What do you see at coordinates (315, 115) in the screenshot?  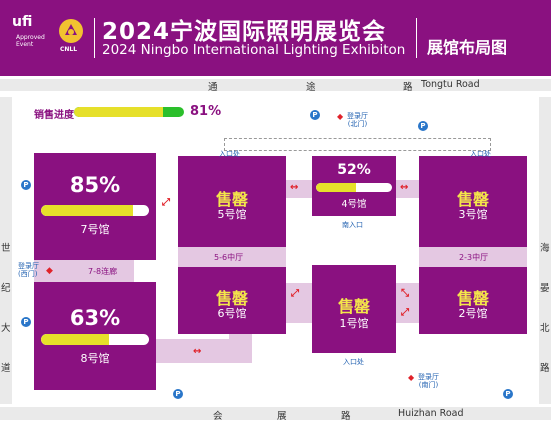 I see `parking-icon-north: P` at bounding box center [315, 115].